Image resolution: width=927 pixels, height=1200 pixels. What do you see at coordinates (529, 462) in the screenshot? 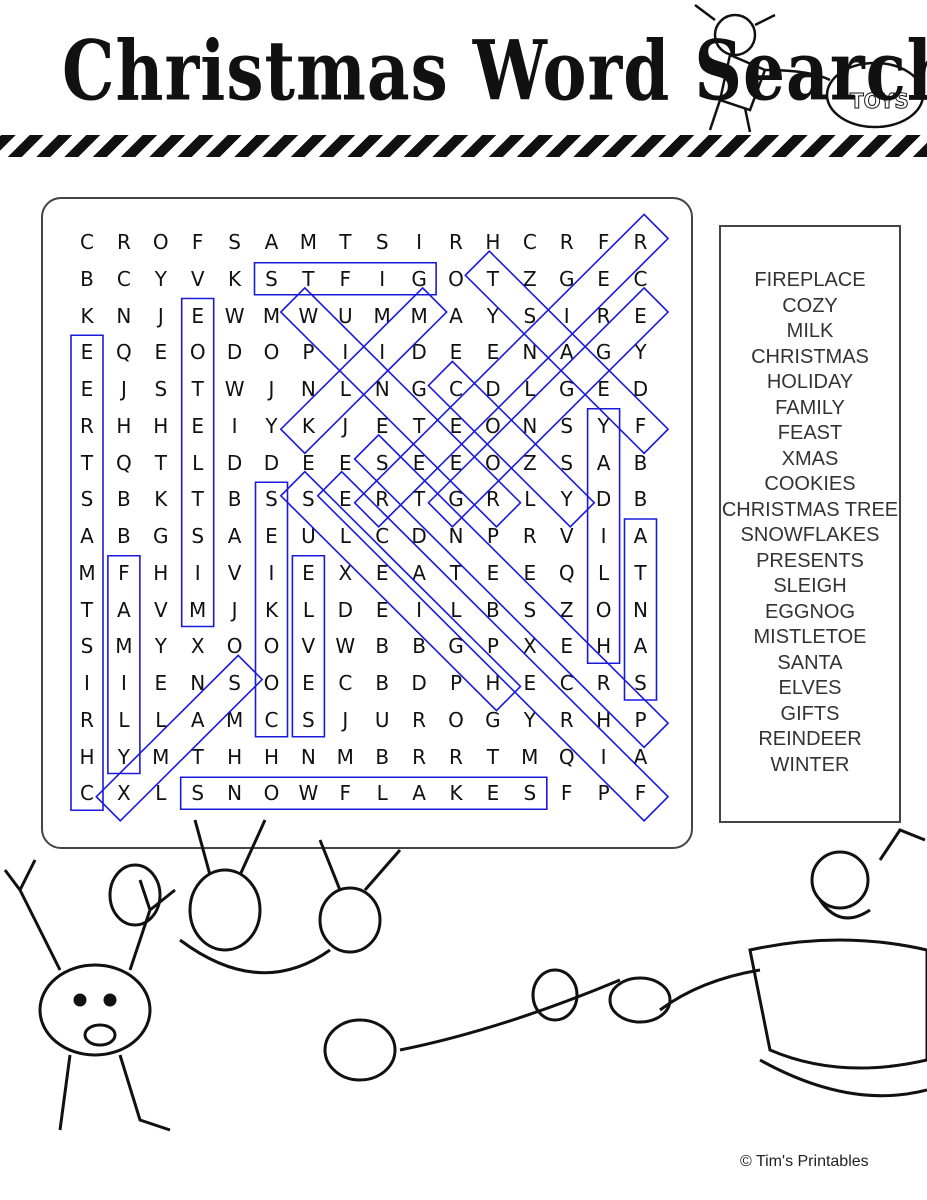
I see `grid-letter: Z` at bounding box center [529, 462].